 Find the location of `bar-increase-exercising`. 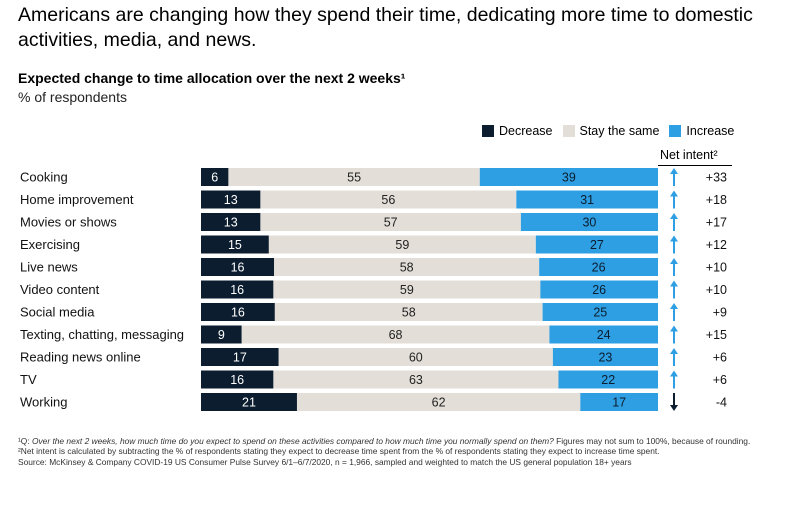

bar-increase-exercising is located at coordinates (596, 244).